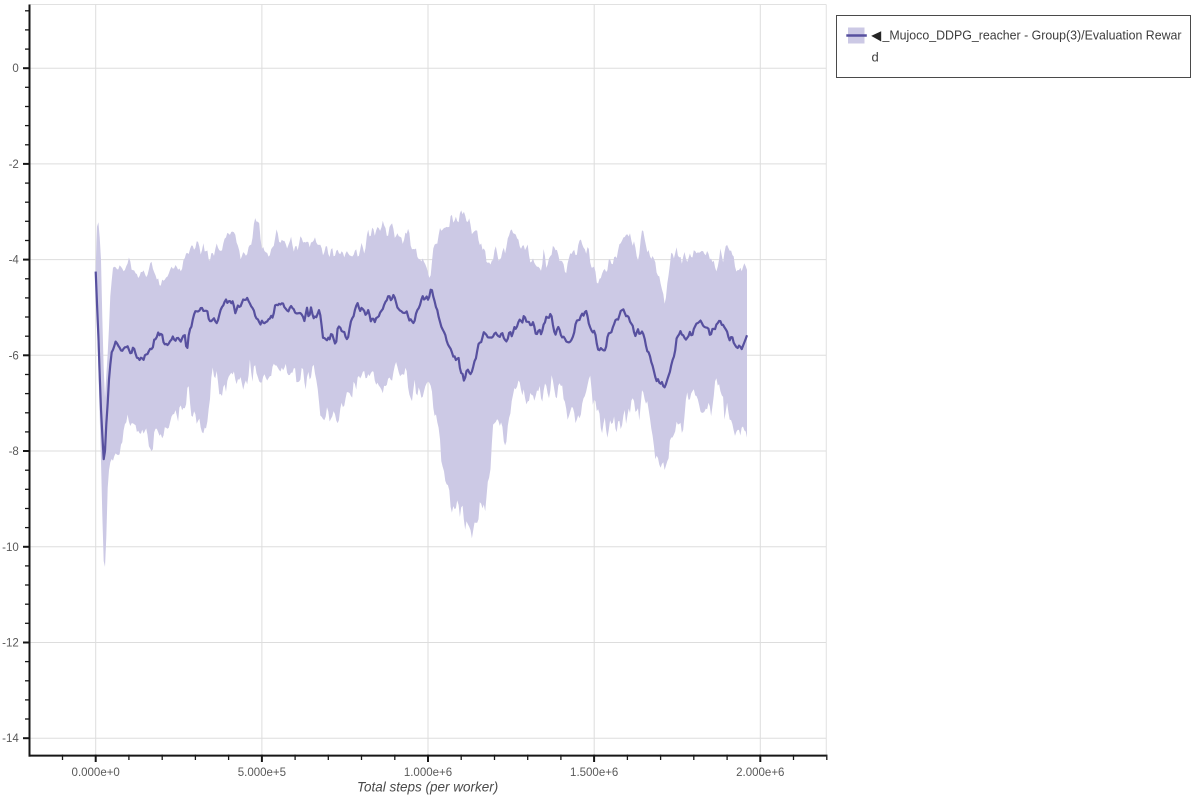 This screenshot has width=1200, height=800. Describe the element at coordinates (10, 548) in the screenshot. I see `svg-text: -10` at that location.